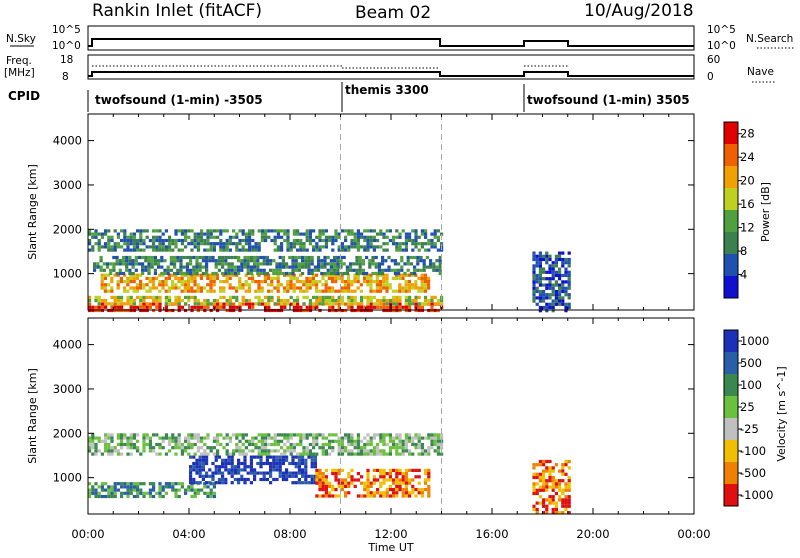 The width and height of the screenshot is (800, 558). I want to click on nsky-trace, so click(391, 42).